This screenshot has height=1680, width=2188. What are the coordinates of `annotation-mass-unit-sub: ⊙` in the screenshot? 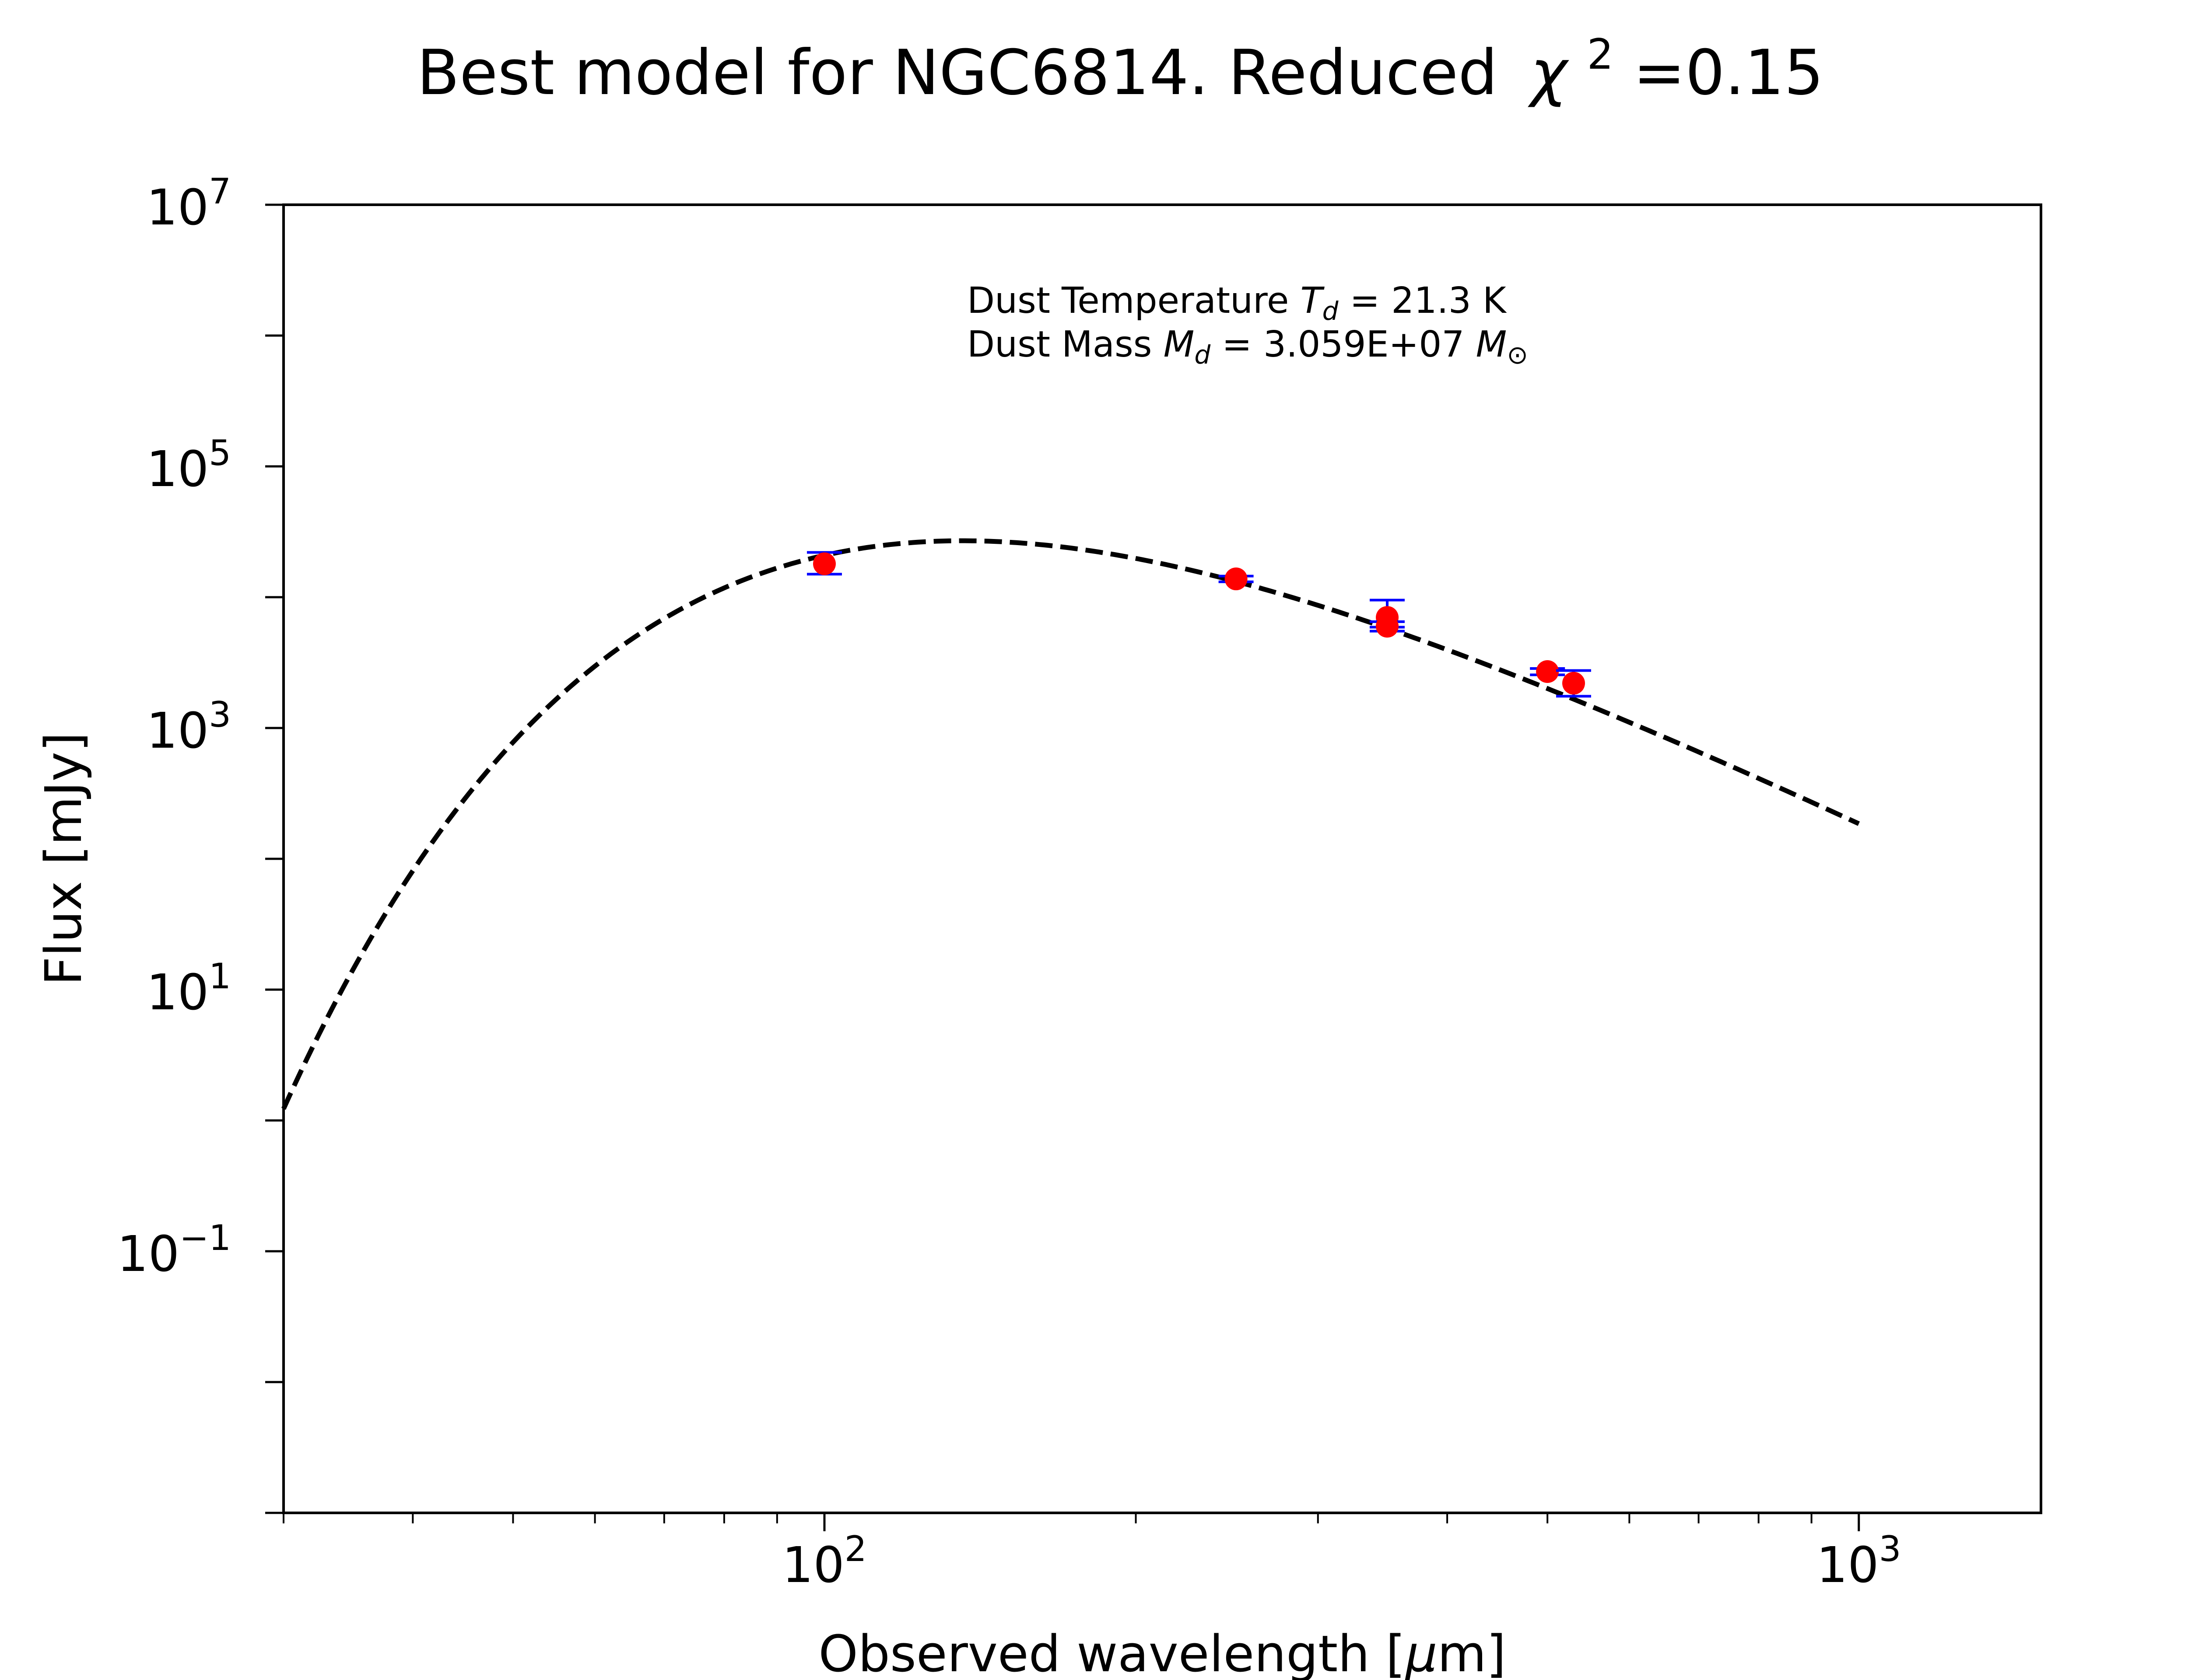 It's located at (1517, 355).